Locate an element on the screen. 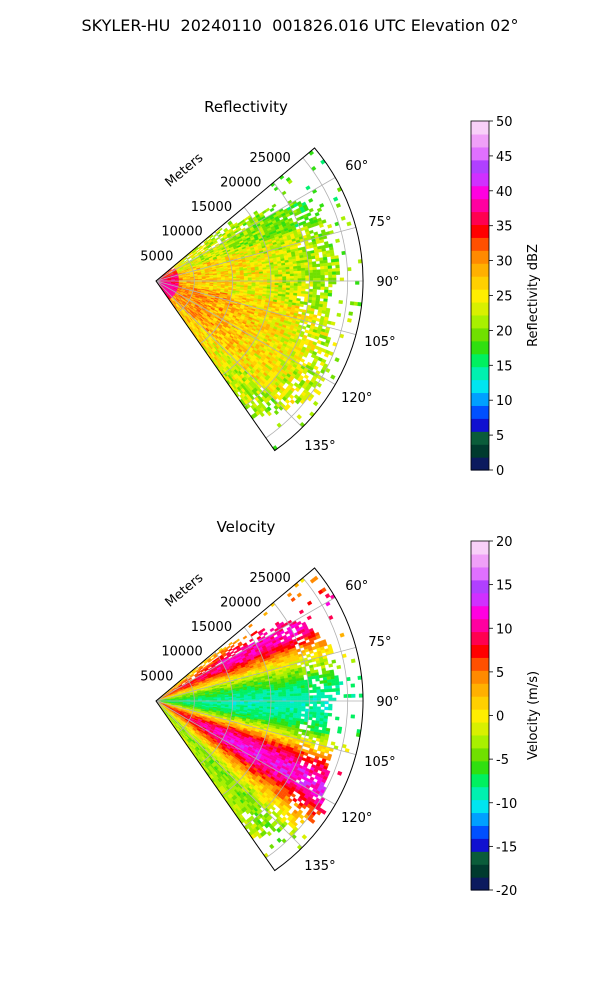 The image size is (600, 1000). colorbar-tick-label: 45 is located at coordinates (504, 157).